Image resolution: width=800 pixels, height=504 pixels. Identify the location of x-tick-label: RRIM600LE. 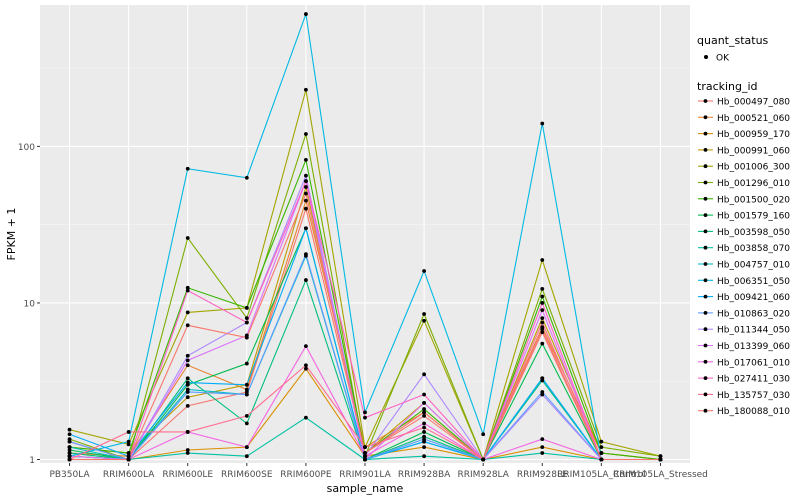
(187, 475).